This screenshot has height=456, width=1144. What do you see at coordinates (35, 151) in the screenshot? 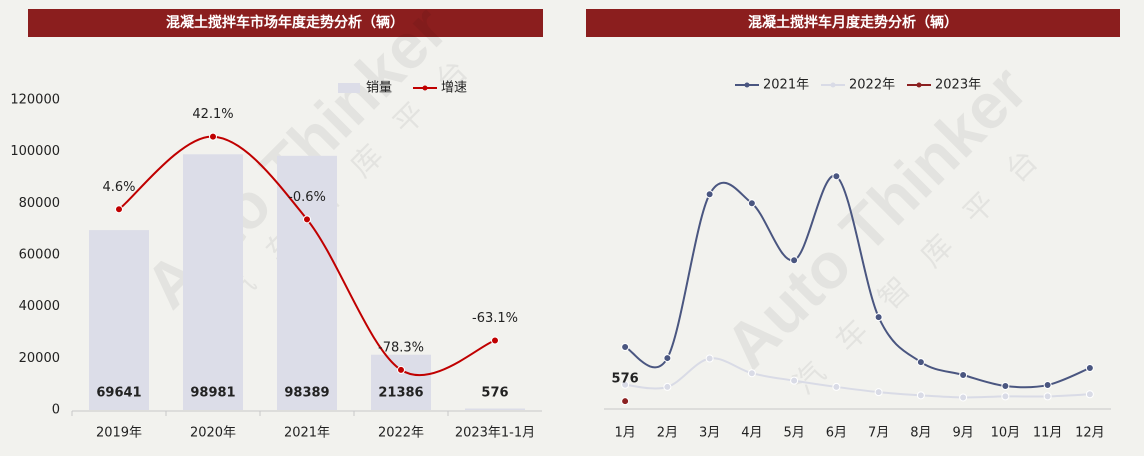
I see `y-tick-label: 100000` at bounding box center [35, 151].